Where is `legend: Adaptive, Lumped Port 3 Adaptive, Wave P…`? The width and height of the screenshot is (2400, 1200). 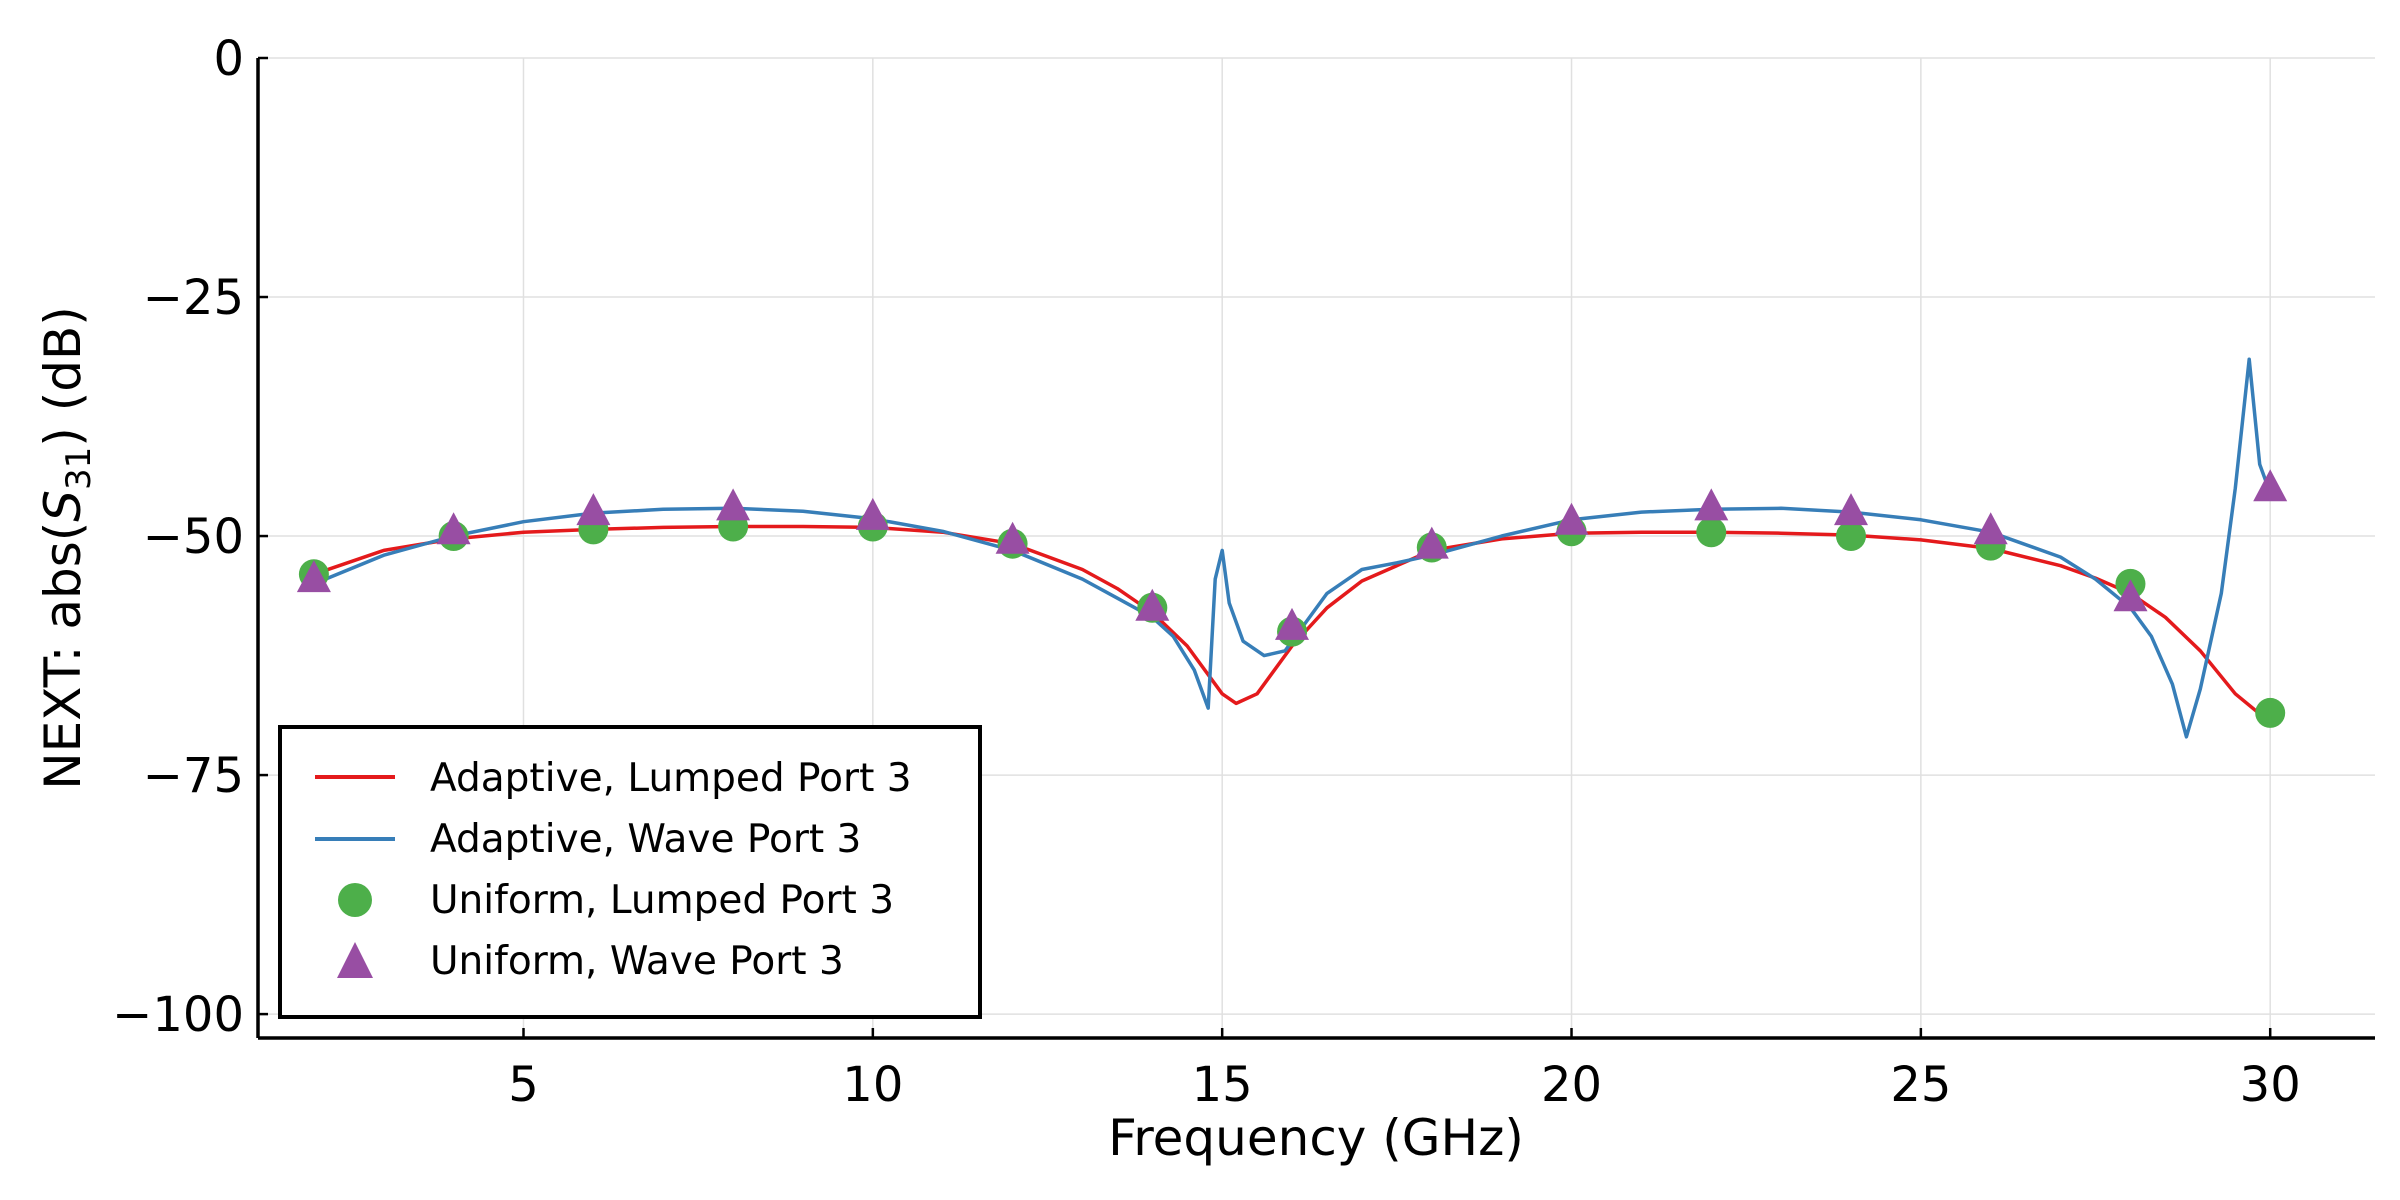
legend: Adaptive, Lumped Port 3 Adaptive, Wave P… is located at coordinates (630, 872).